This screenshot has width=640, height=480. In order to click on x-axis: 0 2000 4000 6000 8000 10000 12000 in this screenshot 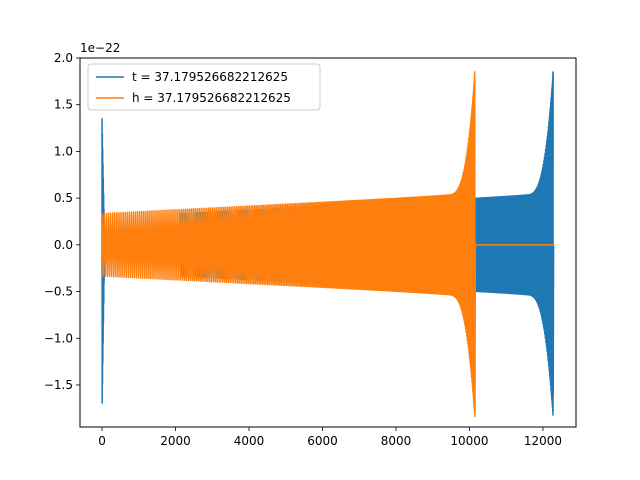, I will do `click(330, 437)`.